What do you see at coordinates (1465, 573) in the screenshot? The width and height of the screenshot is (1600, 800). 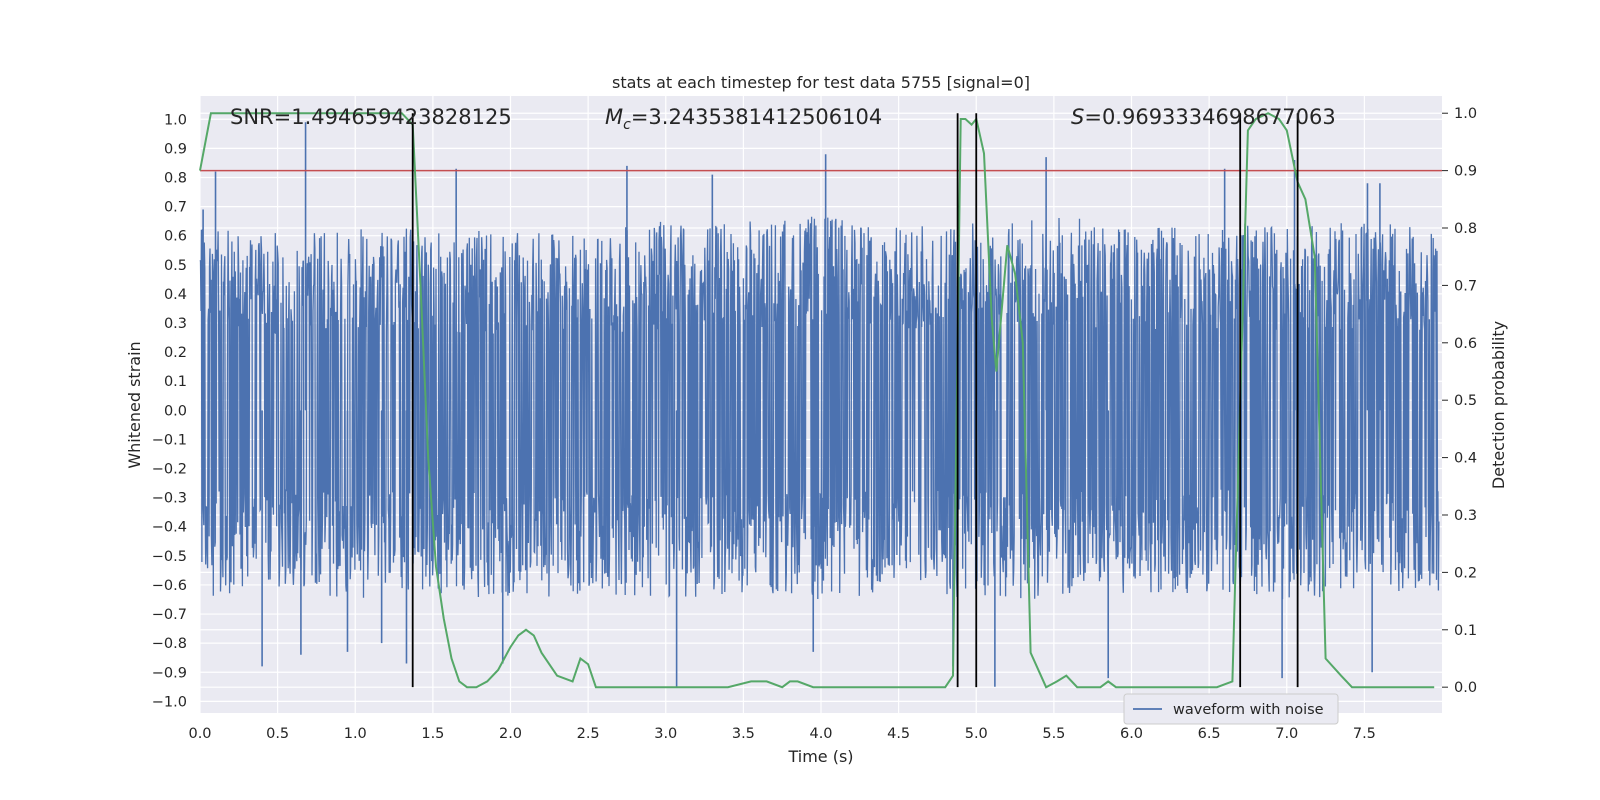 I see `y-right-tick-label: 0.2` at bounding box center [1465, 573].